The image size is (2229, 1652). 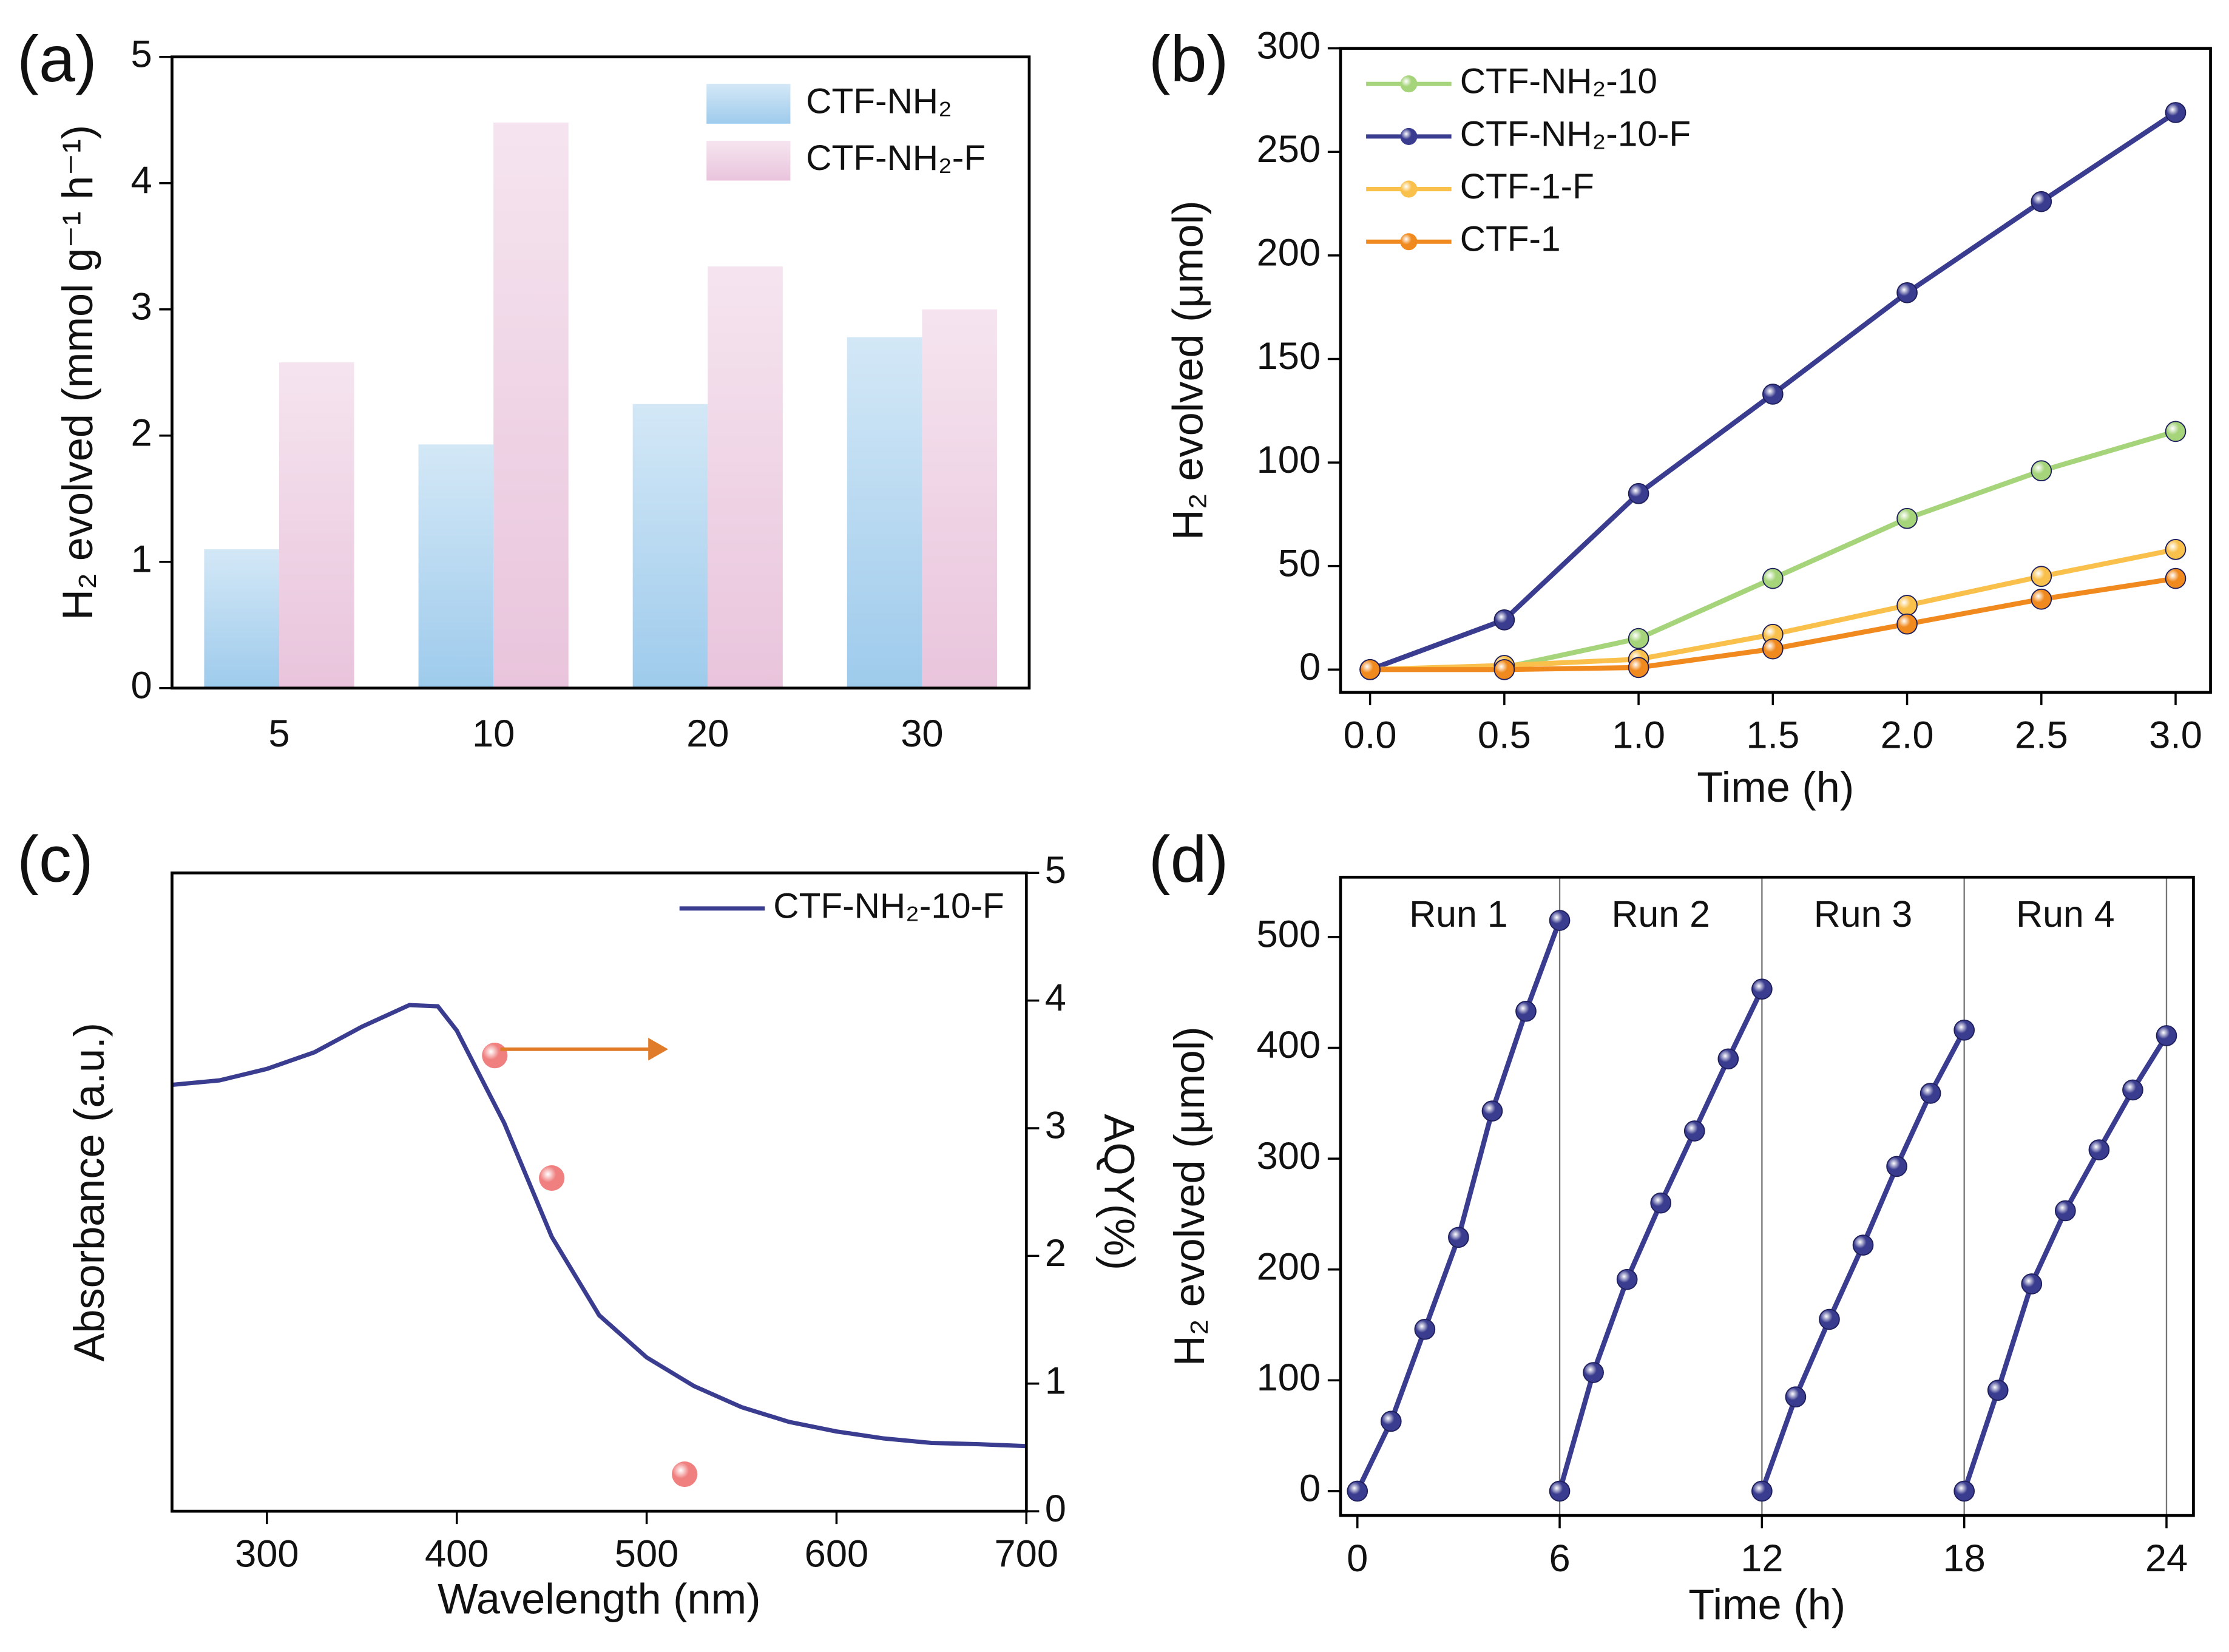 I want to click on y2-tick-label: 4, so click(x=1055, y=998).